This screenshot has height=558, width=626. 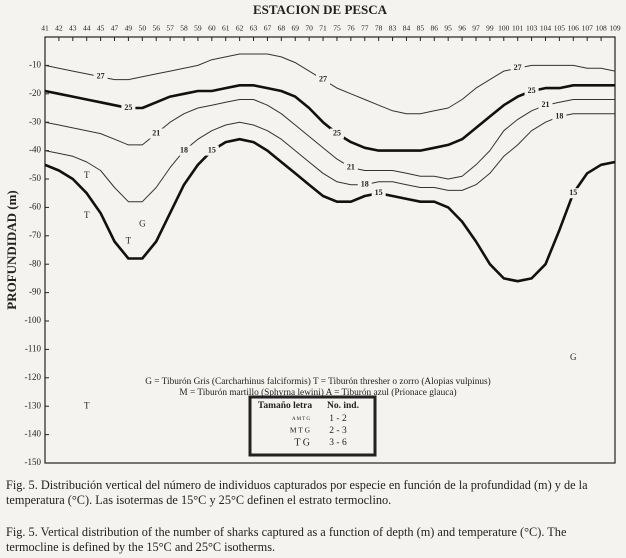 What do you see at coordinates (35, 292) in the screenshot?
I see `y-tick-label: -90` at bounding box center [35, 292].